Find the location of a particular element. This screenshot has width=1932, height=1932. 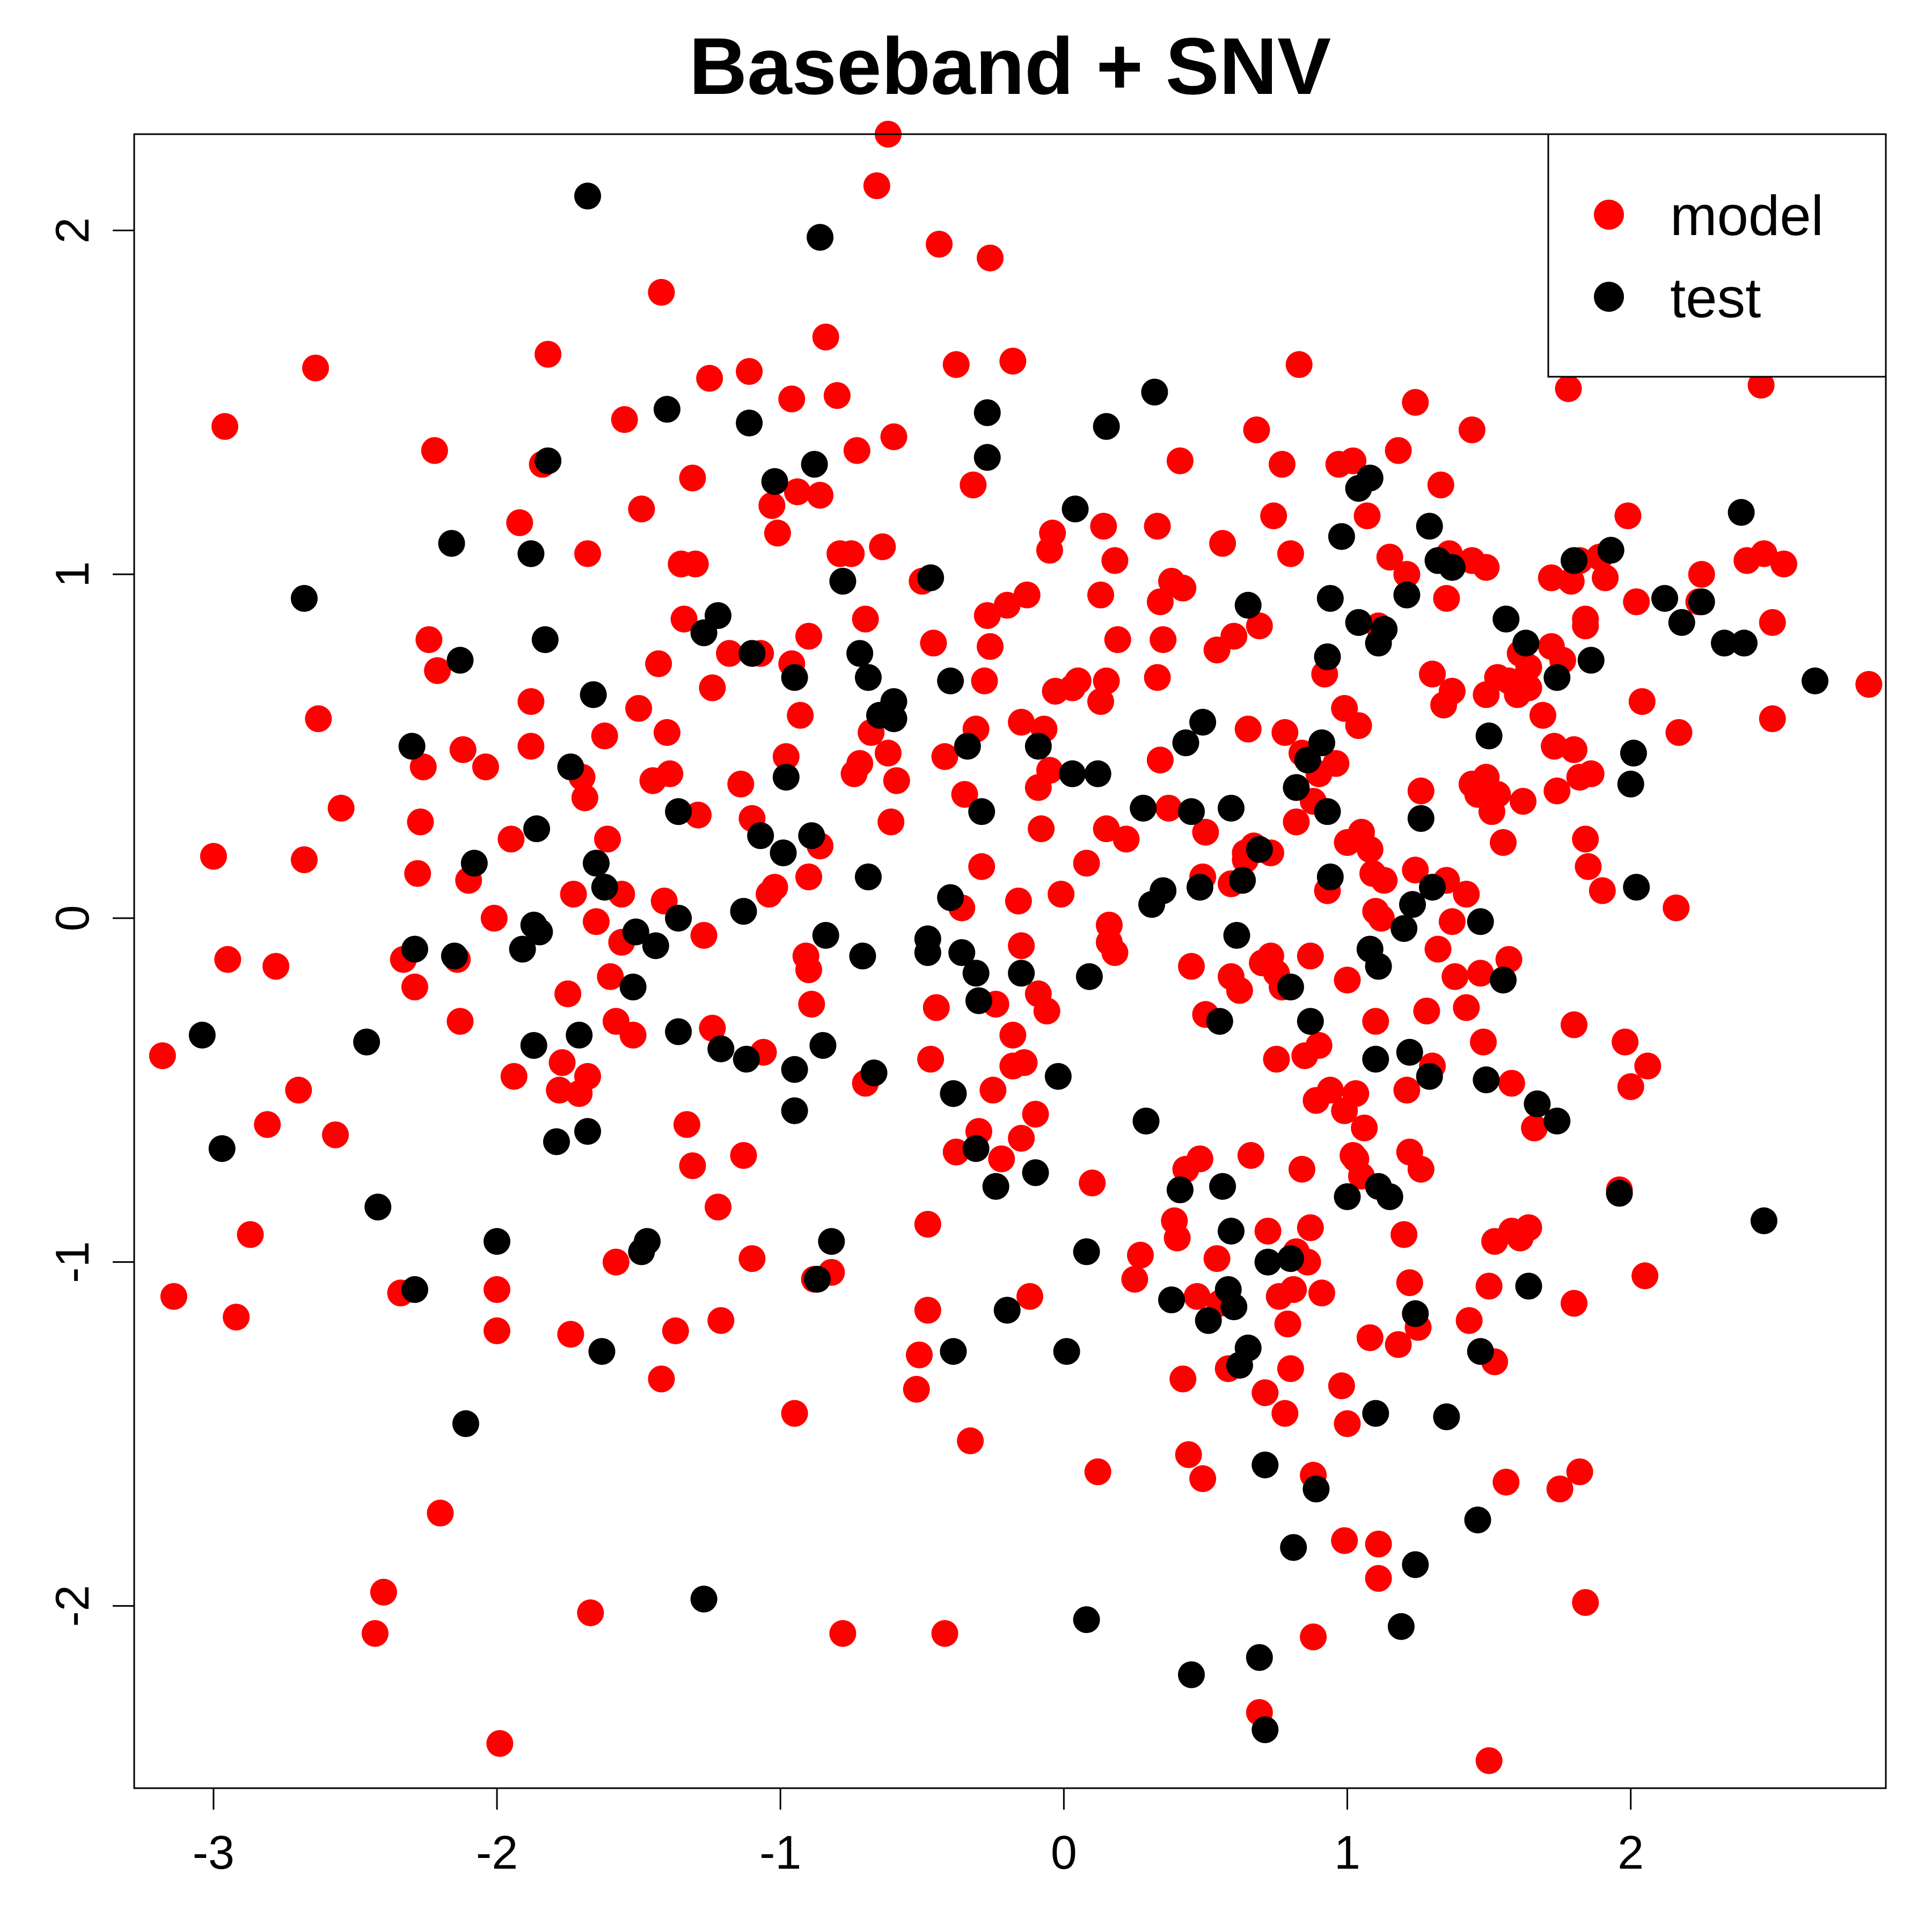

x-tick-label: 1 is located at coordinates (1347, 1852).